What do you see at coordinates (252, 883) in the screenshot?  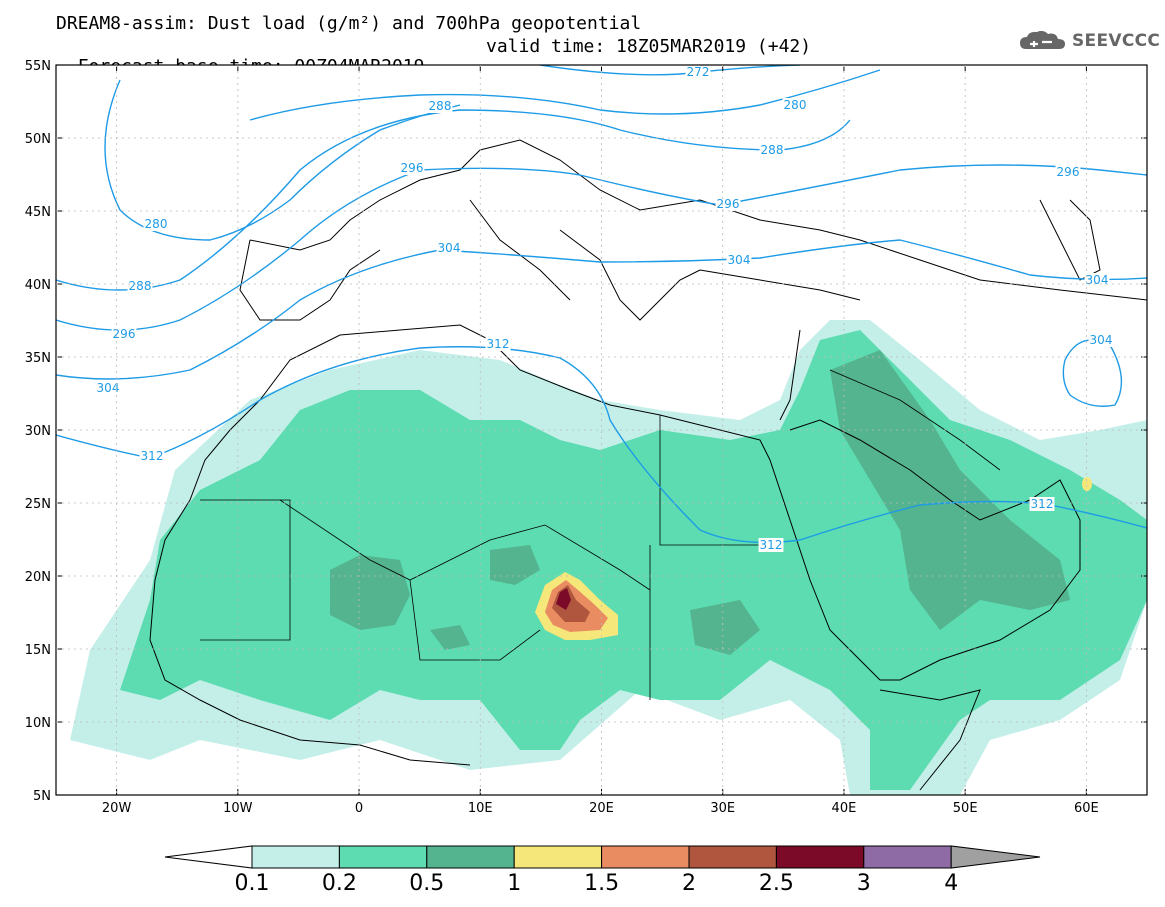 I see `colorbar-label: 0.1` at bounding box center [252, 883].